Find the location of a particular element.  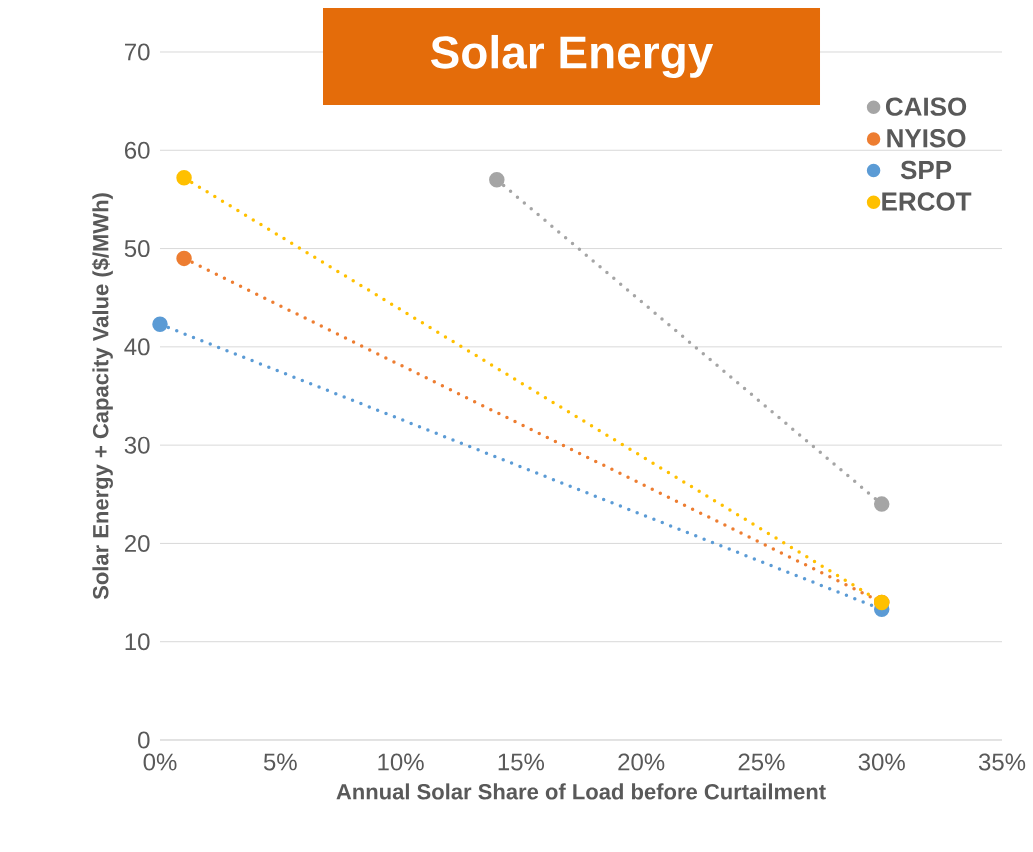

y-tick-label: 60 is located at coordinates (137, 150).